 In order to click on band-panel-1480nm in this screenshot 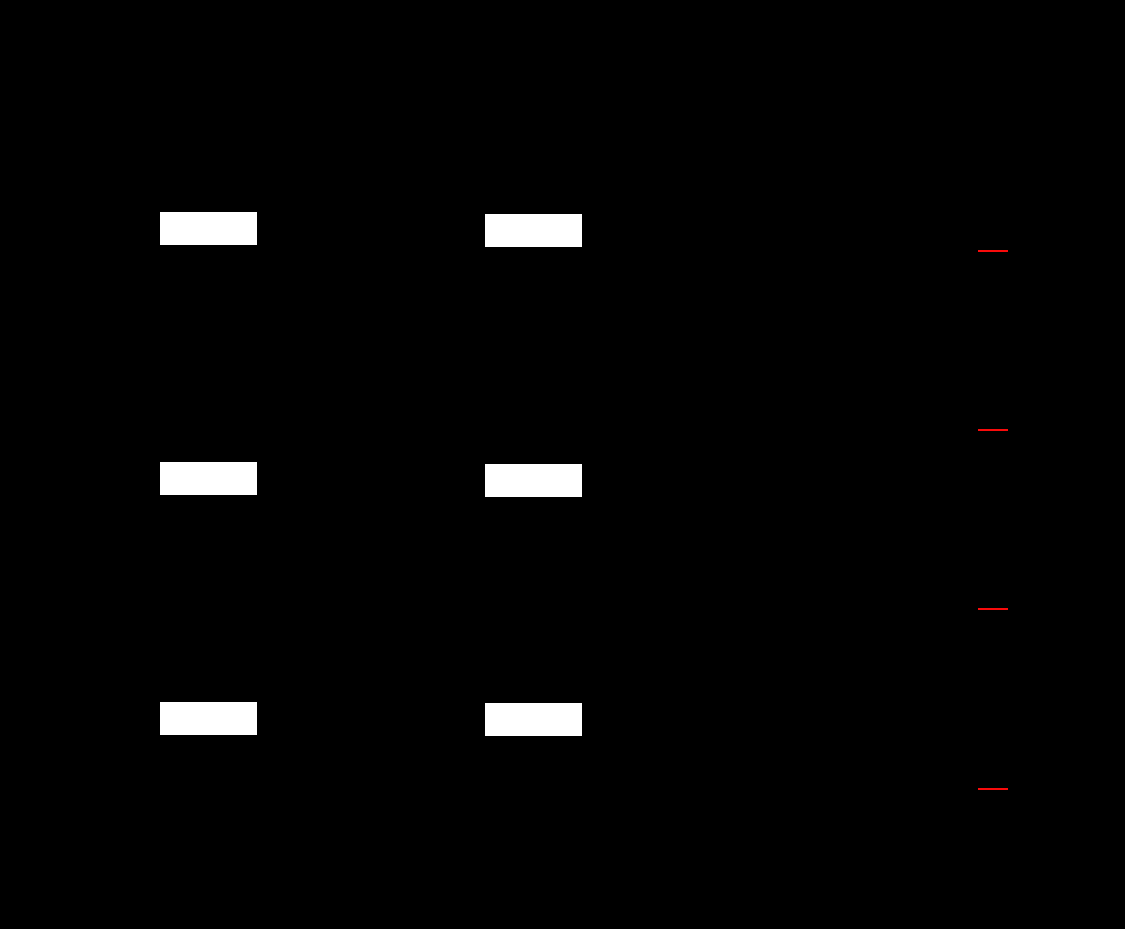, I will do `click(488, 535)`.